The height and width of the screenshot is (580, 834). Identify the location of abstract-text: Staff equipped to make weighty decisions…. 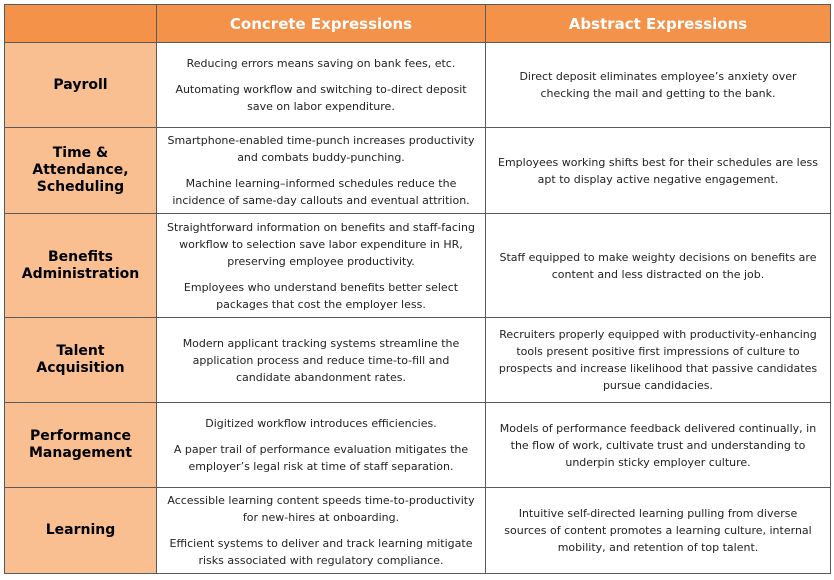
(658, 265).